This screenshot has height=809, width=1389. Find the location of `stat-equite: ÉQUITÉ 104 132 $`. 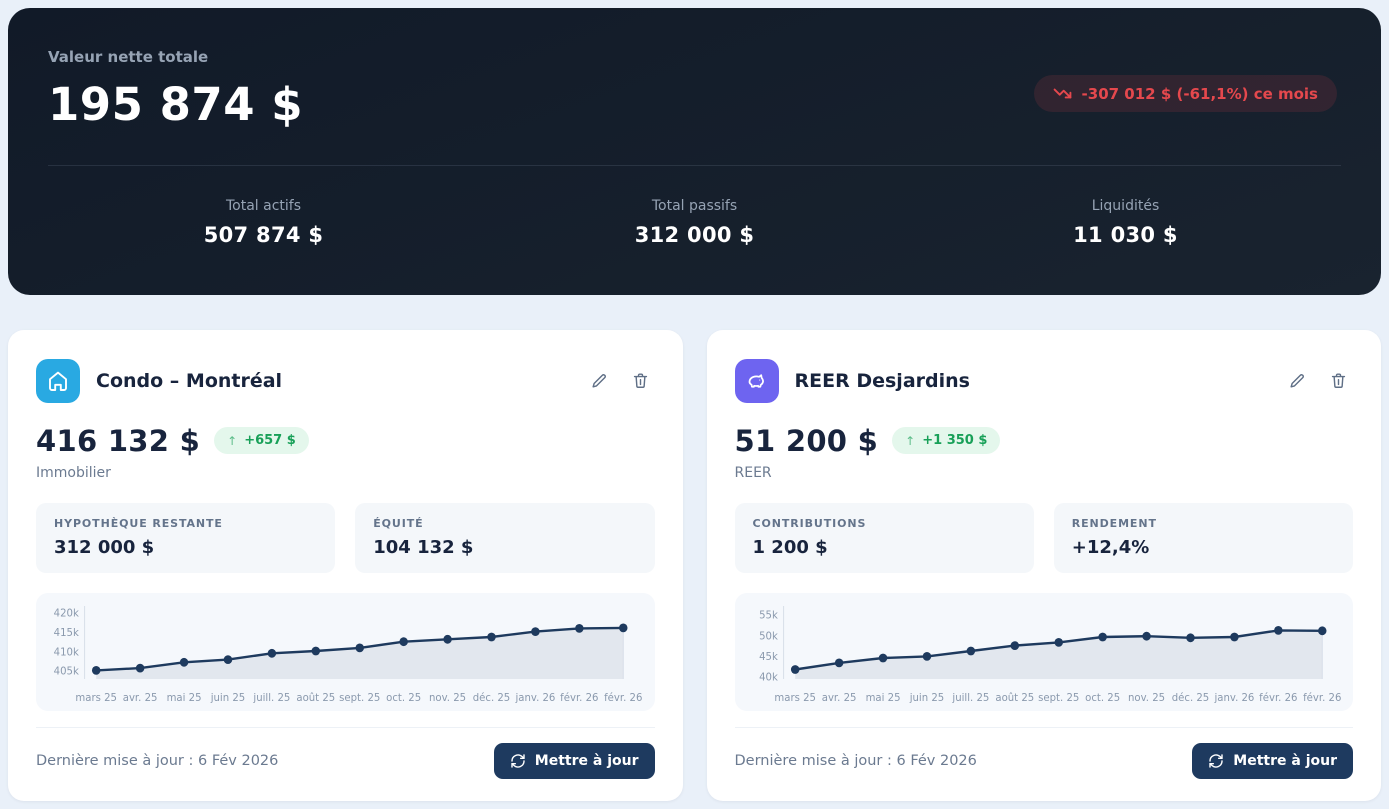

stat-equite: ÉQUITÉ 104 132 $ is located at coordinates (505, 537).